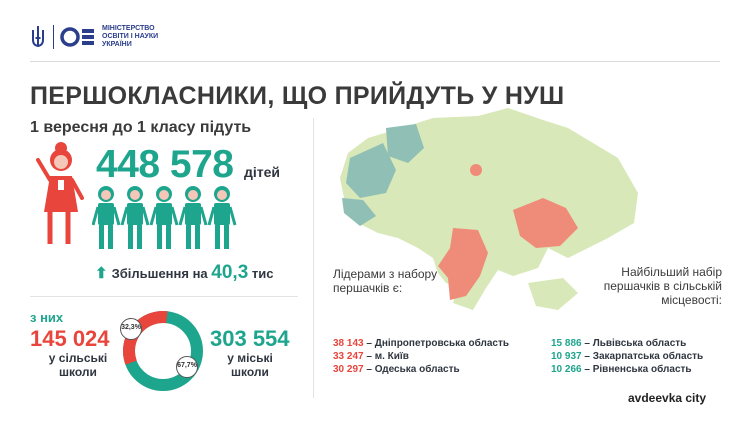  What do you see at coordinates (391, 356) in the screenshot?
I see `leader-region: м. Київ` at bounding box center [391, 356].